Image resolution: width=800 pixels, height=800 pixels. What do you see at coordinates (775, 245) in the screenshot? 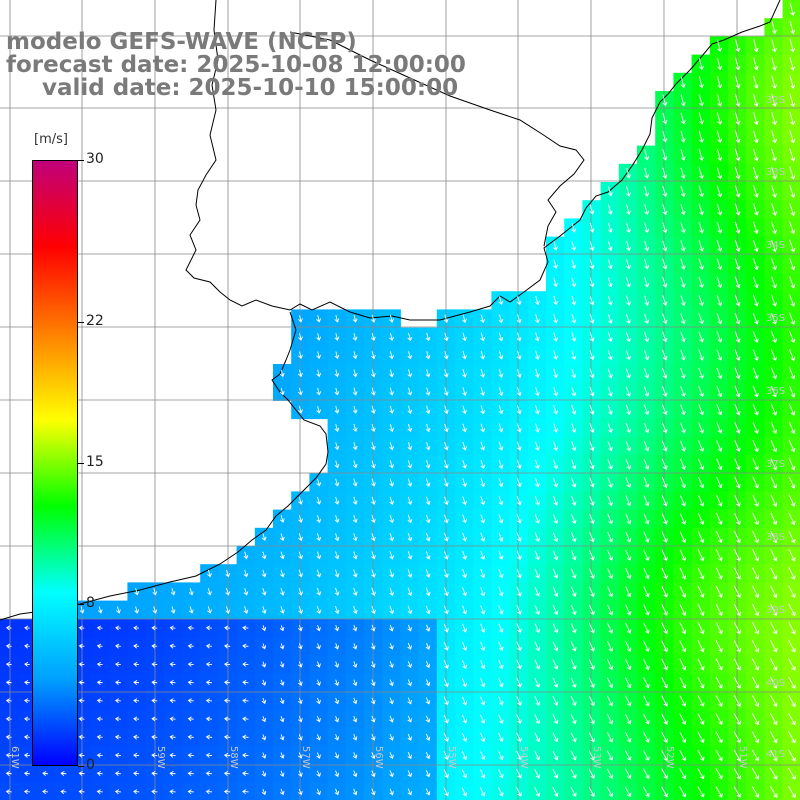
I see `latitude-label: 34S` at bounding box center [775, 245].